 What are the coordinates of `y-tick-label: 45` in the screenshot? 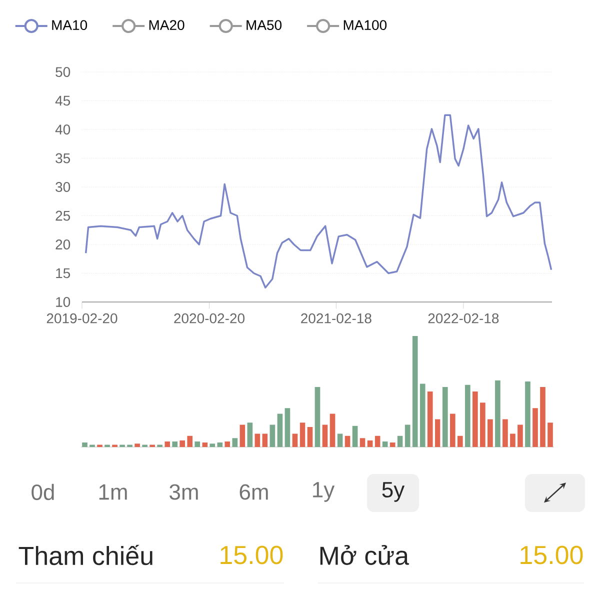 It's located at (62, 101).